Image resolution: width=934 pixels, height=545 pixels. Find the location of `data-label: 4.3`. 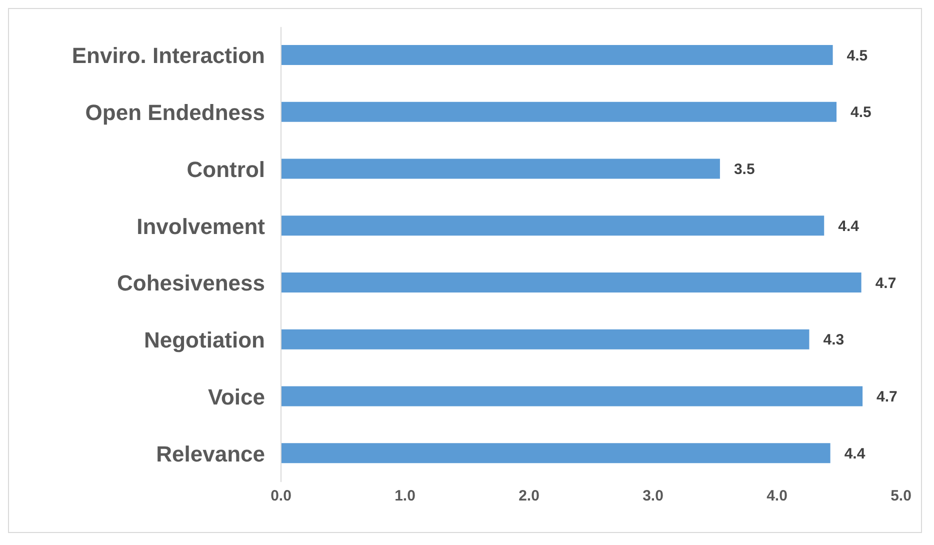

data-label: 4.3 is located at coordinates (833, 340).